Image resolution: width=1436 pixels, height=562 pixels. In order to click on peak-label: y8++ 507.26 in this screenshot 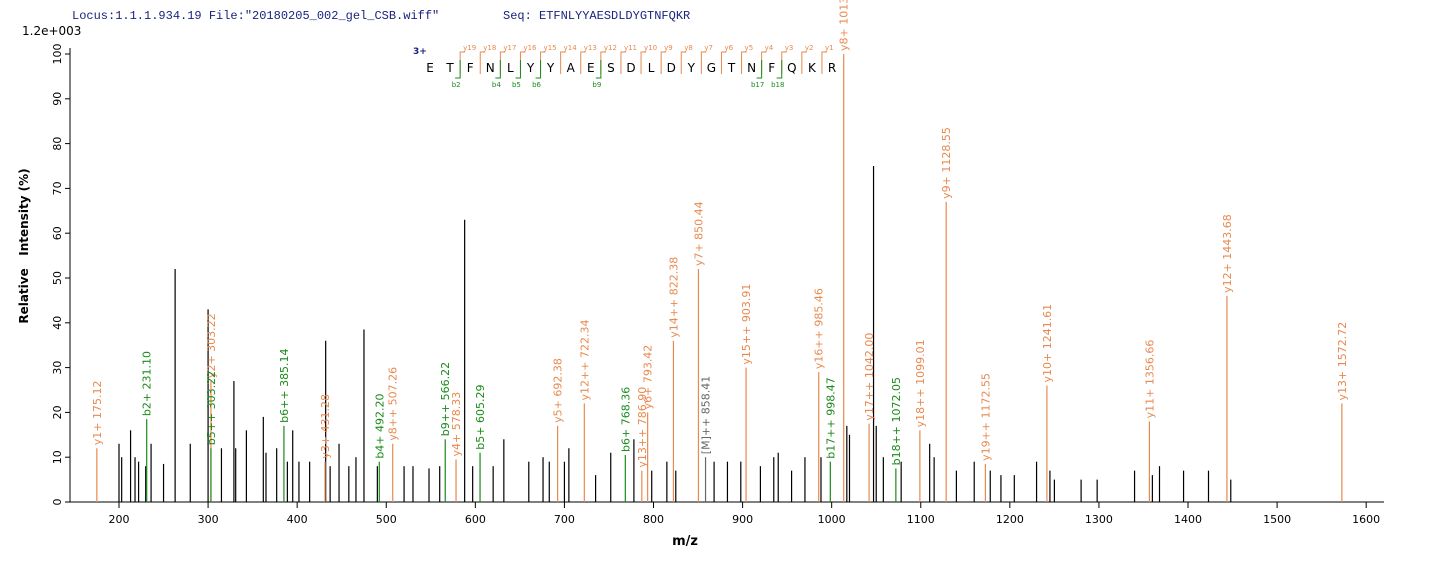, I will do `click(393, 404)`.